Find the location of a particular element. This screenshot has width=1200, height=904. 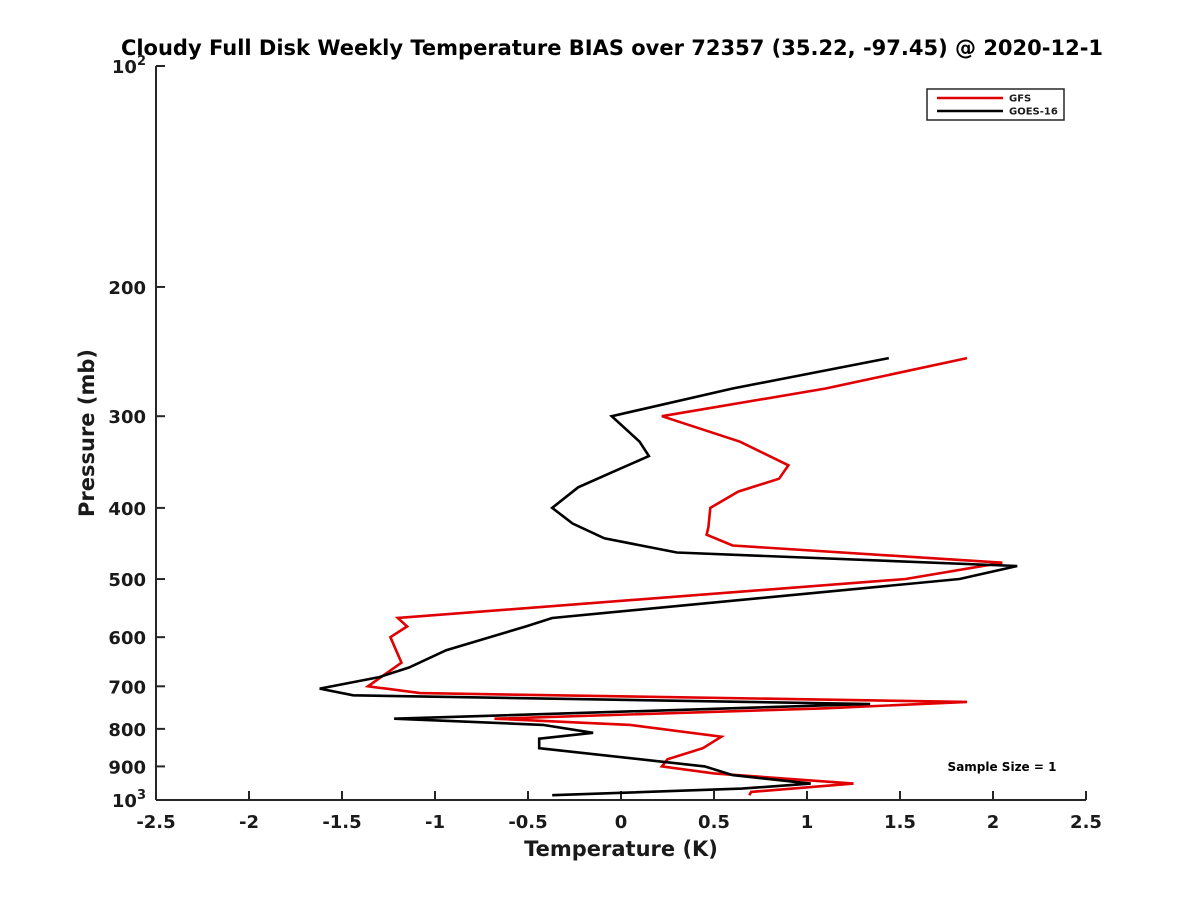

y-tick-label: 300 is located at coordinates (127, 417).